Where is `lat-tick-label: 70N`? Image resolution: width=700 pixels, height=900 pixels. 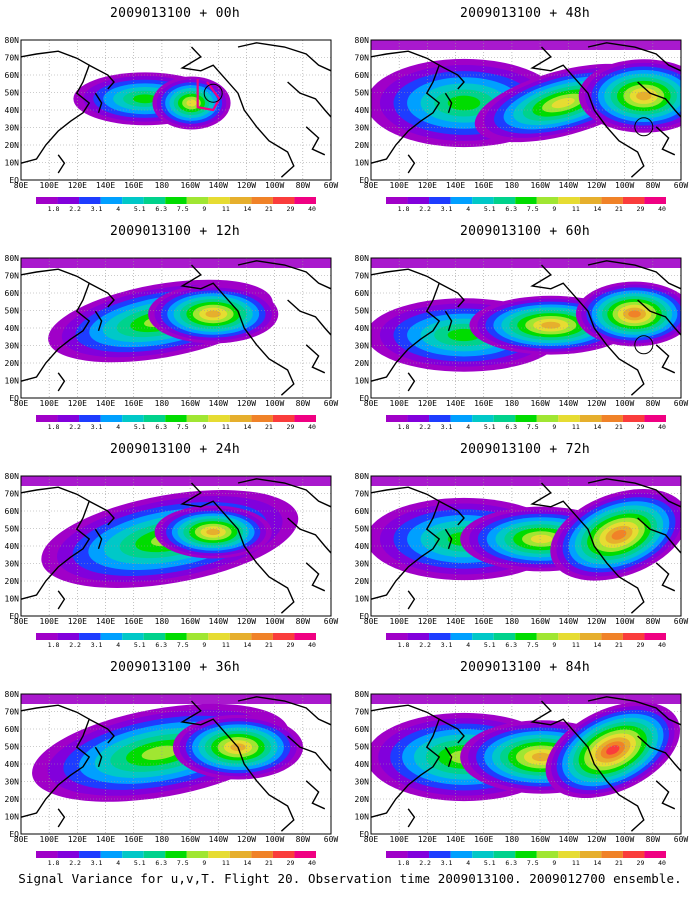
lat-tick-label: 70N is located at coordinates (12, 276).